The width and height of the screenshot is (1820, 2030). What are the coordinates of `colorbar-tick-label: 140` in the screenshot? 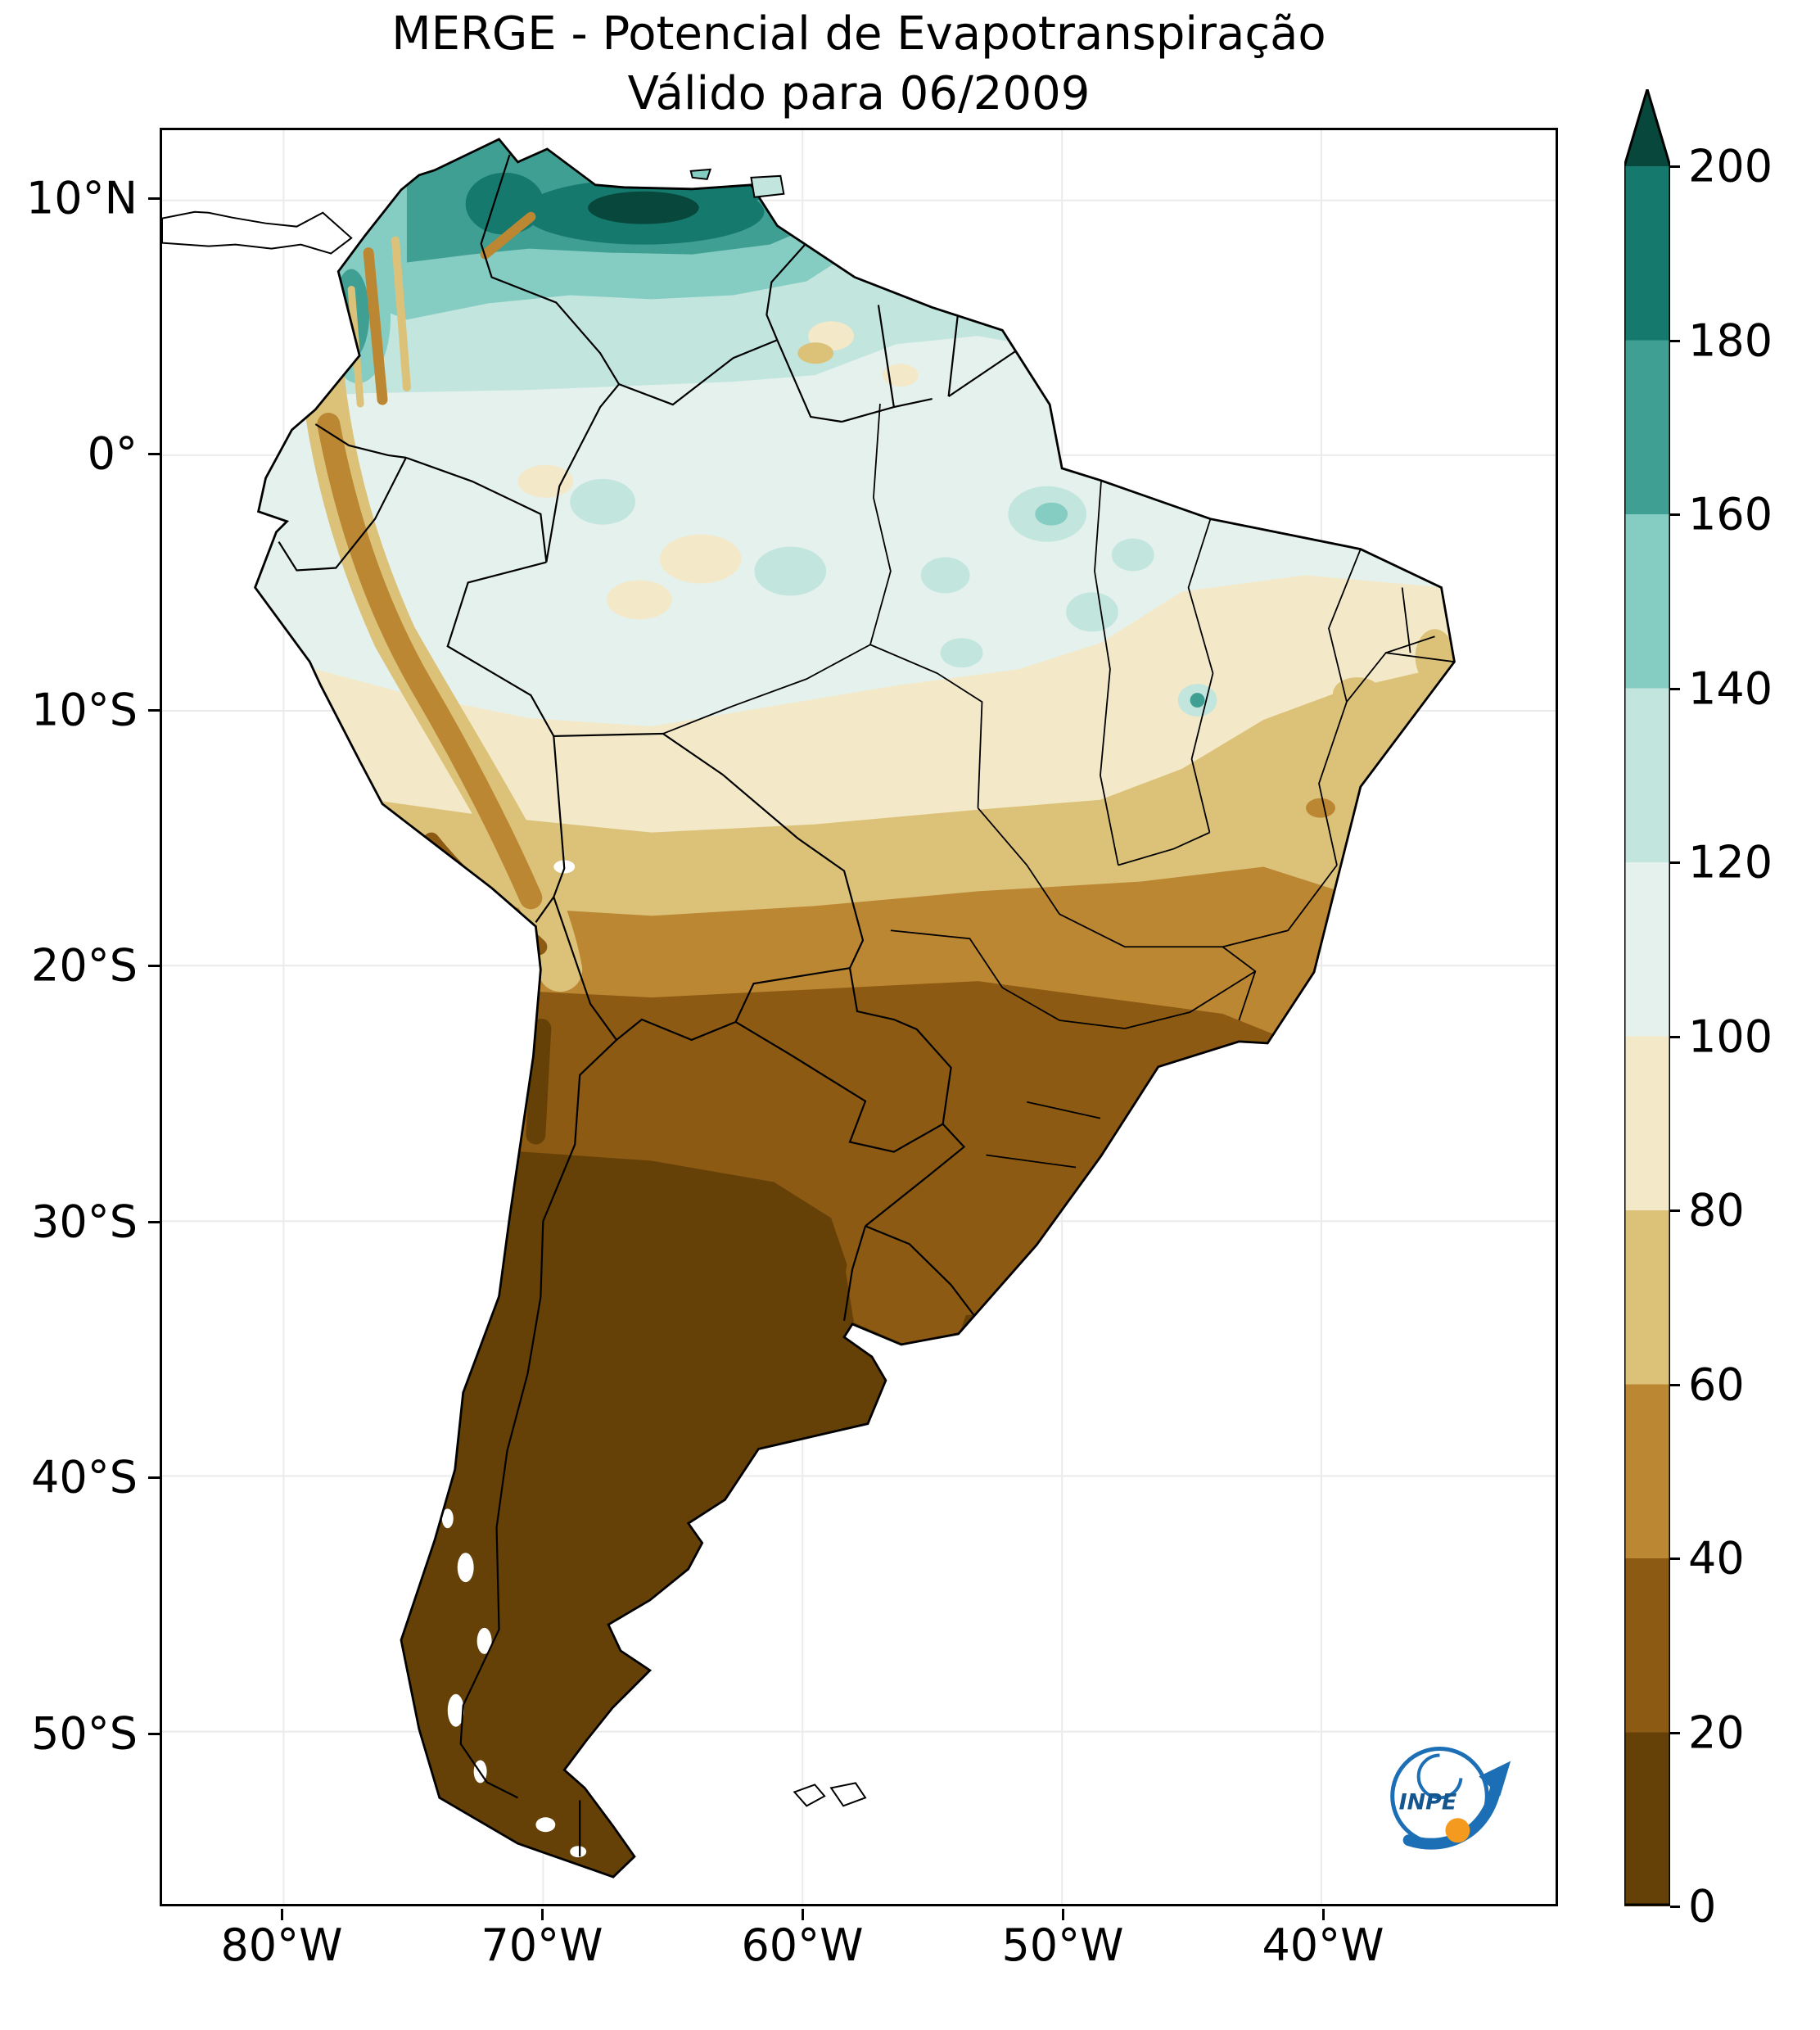 It's located at (1730, 688).